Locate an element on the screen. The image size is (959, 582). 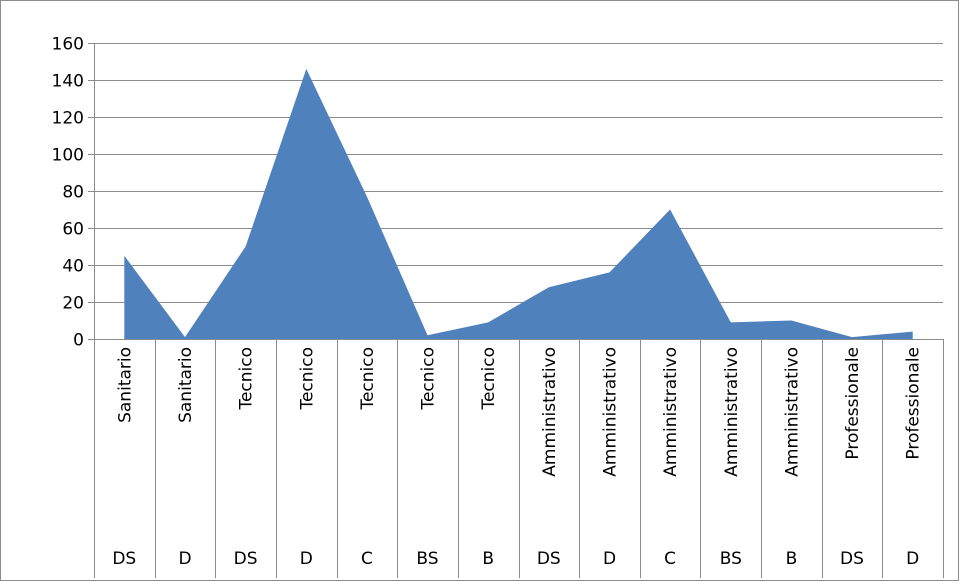
y-tick-label: 160 is located at coordinates (68, 45).